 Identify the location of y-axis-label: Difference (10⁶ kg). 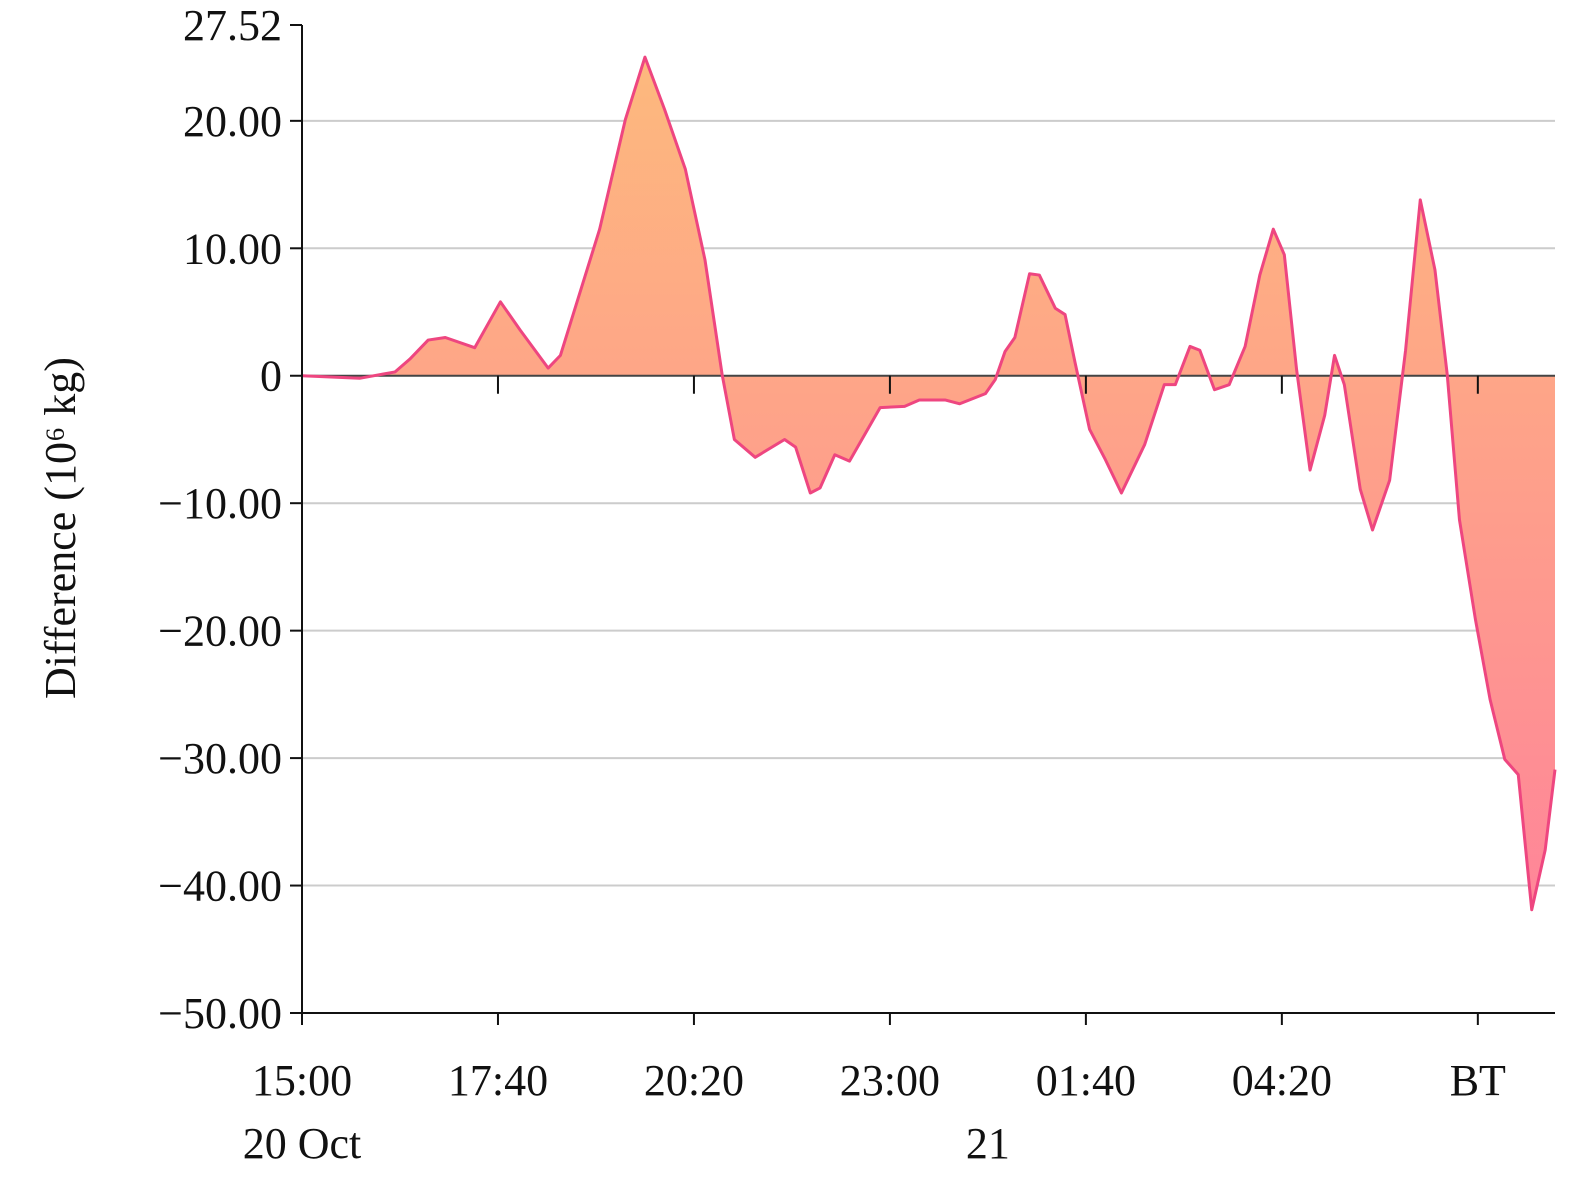
(60, 528).